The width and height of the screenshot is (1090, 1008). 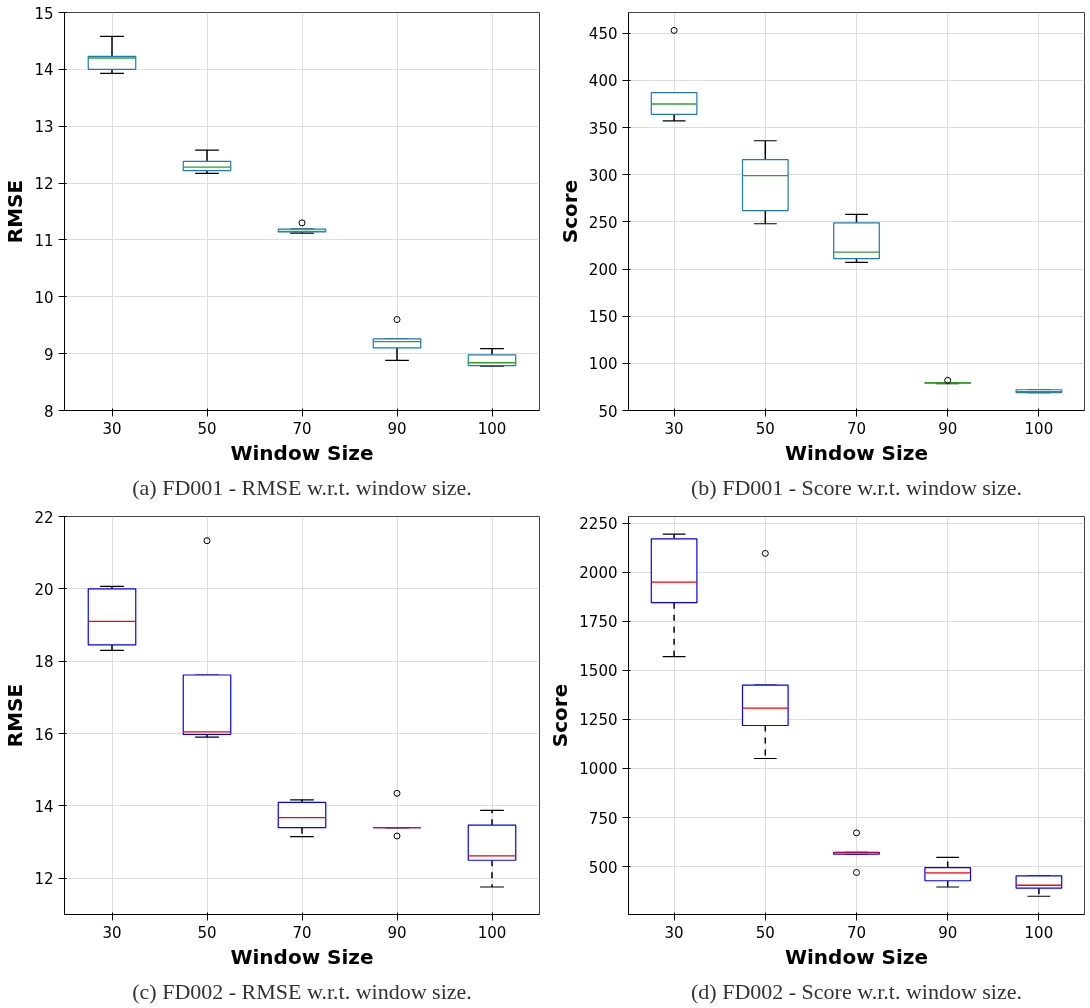 I want to click on text: (c) FD002 - RMSE w.r.t. window size., so click(x=302, y=991).